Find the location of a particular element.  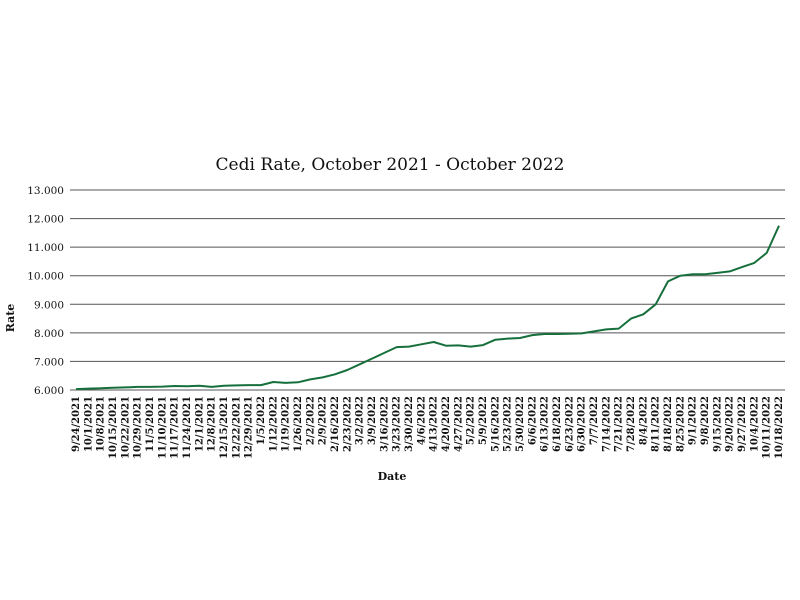

x-tick-label: 9/1/2022 is located at coordinates (693, 420).